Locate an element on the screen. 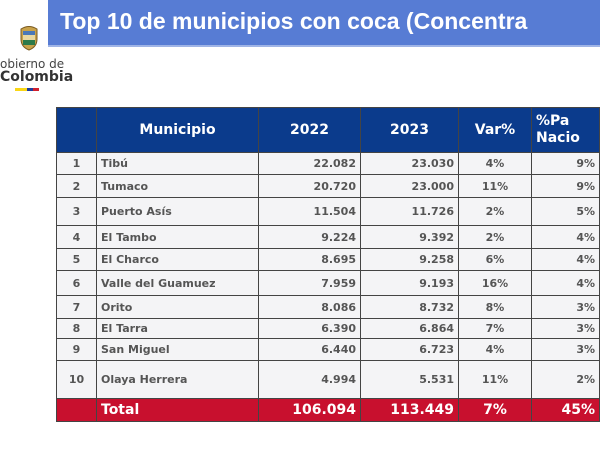  total-var: 7% is located at coordinates (495, 410).